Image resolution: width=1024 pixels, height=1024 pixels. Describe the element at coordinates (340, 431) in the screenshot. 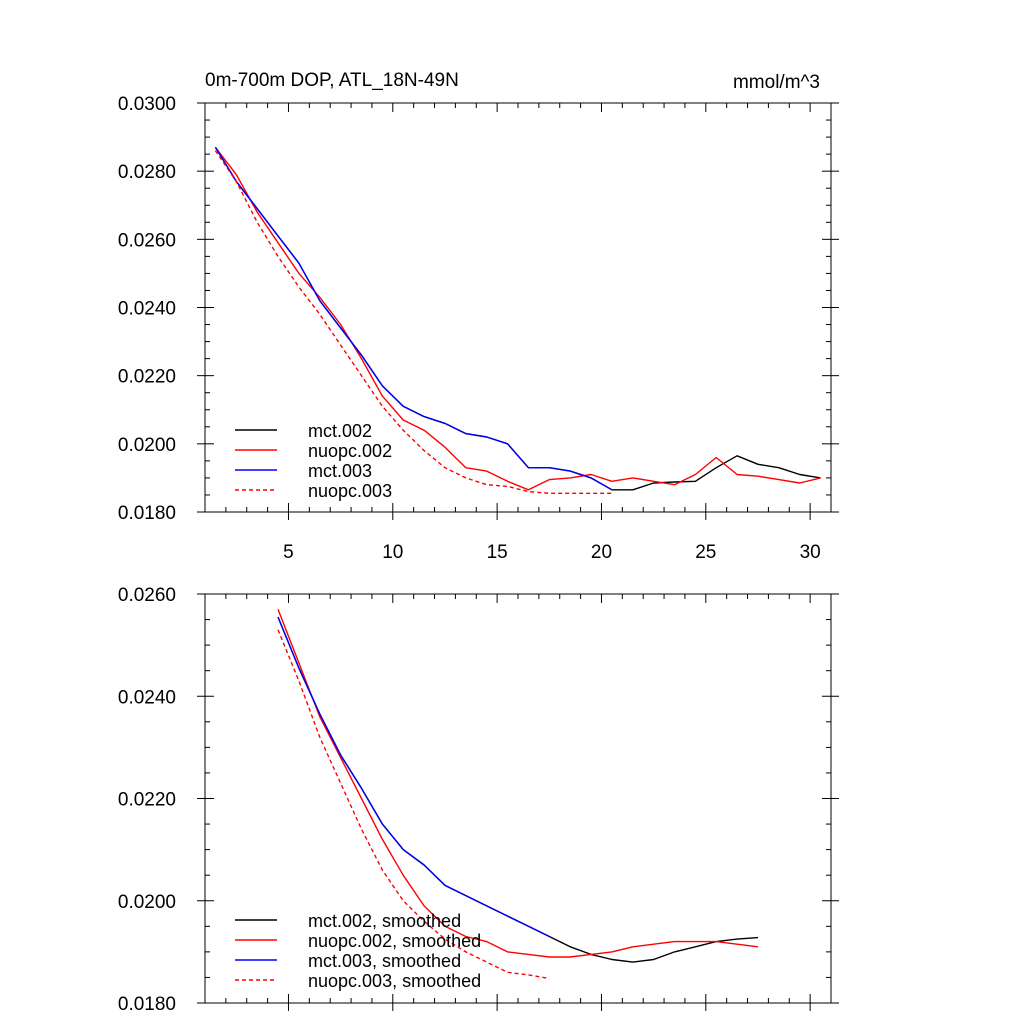

I see `legend-label: mct.002` at that location.